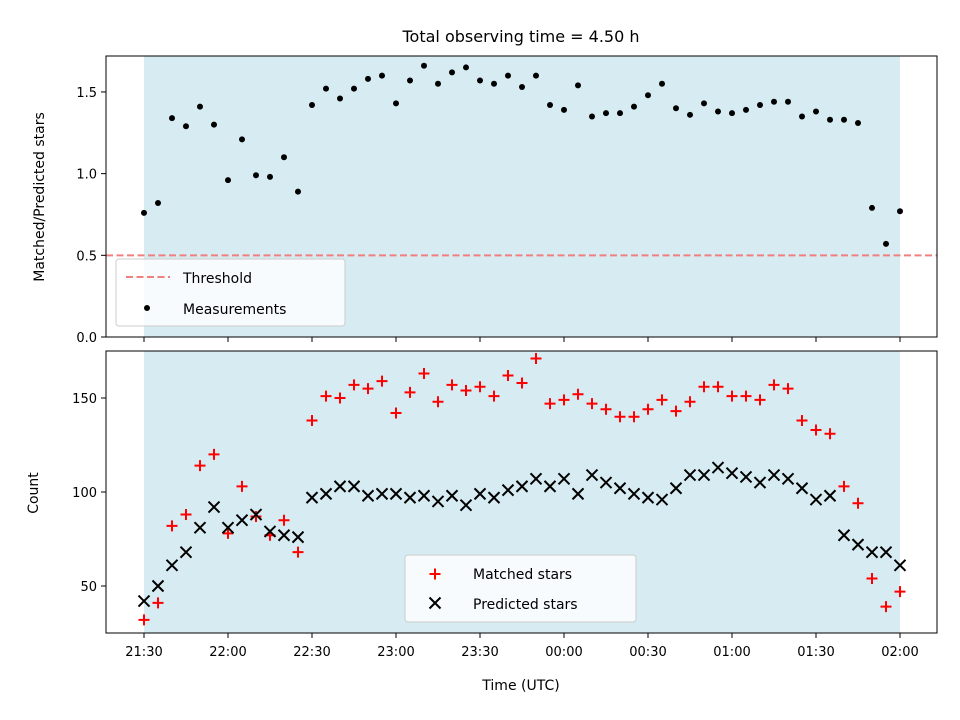 This screenshot has height=720, width=960. What do you see at coordinates (40, 197) in the screenshot?
I see `top-y-axis-label: Matched/Predicted stars` at bounding box center [40, 197].